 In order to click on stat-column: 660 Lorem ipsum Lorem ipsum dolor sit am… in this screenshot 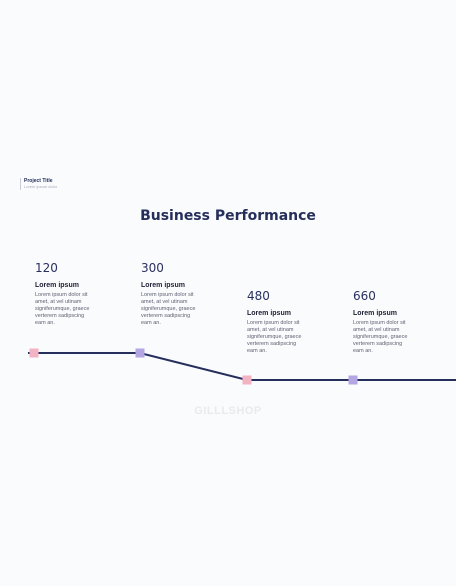, I will do `click(393, 322)`.